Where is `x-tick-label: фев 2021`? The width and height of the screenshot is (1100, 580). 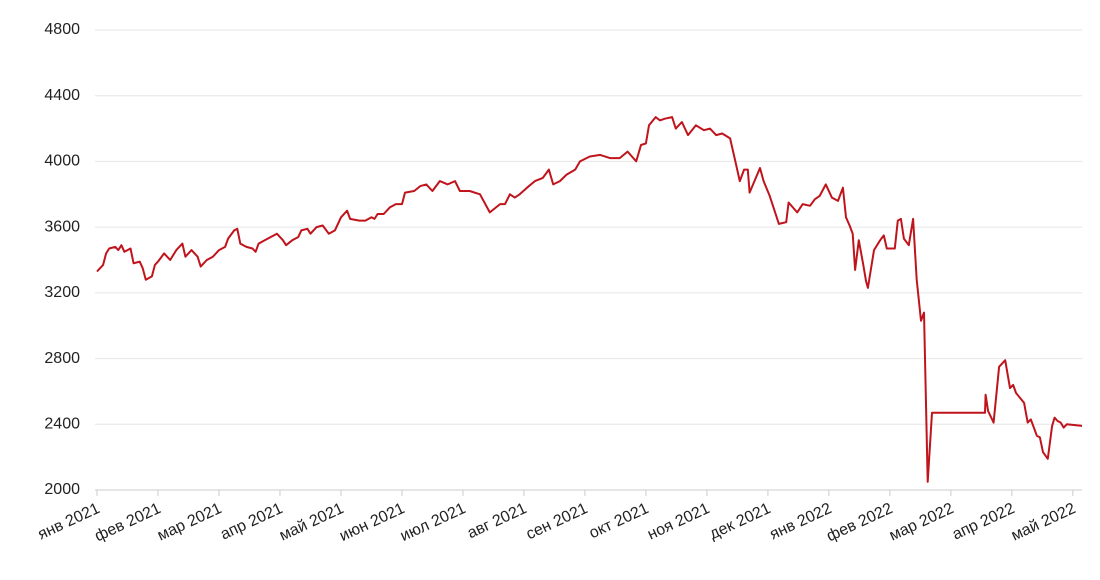 x-tick-label: фев 2021 is located at coordinates (127, 522).